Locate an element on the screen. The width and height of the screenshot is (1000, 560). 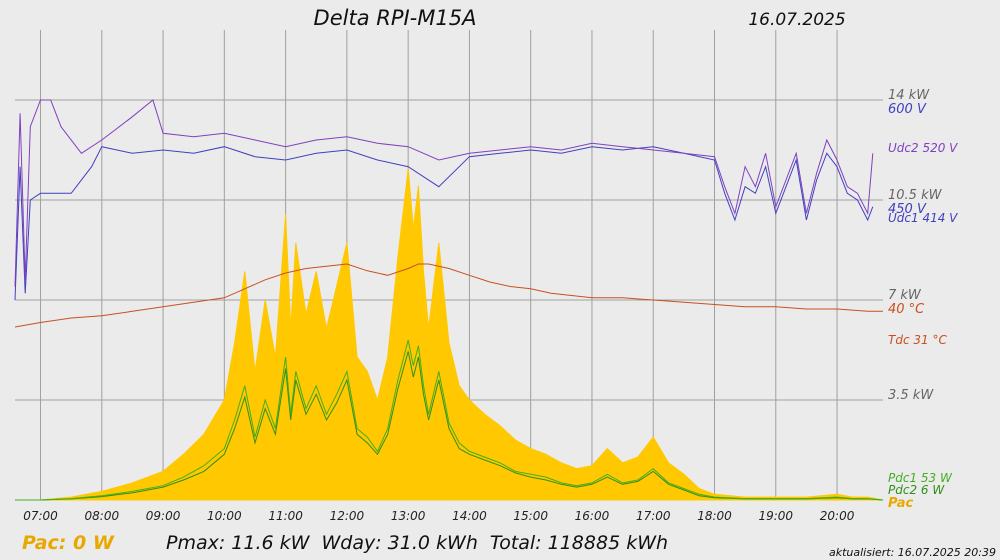
power-tick-3-5: 3.5 kW is located at coordinates (911, 395).